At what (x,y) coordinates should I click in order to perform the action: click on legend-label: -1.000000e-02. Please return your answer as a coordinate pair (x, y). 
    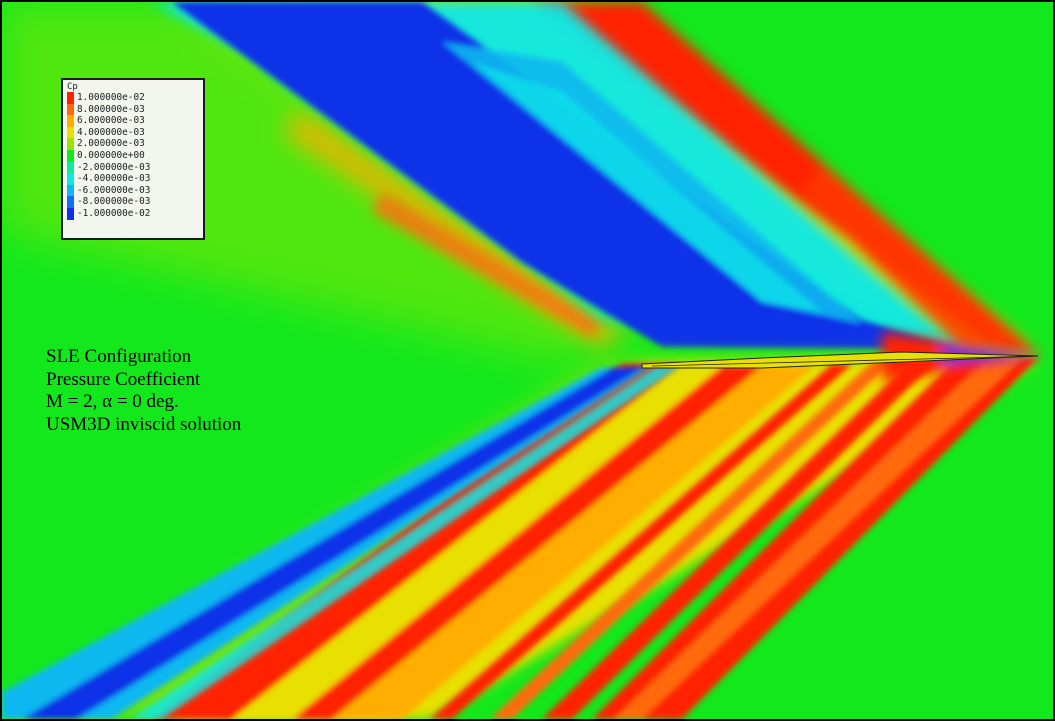
    Looking at the image, I should click on (114, 213).